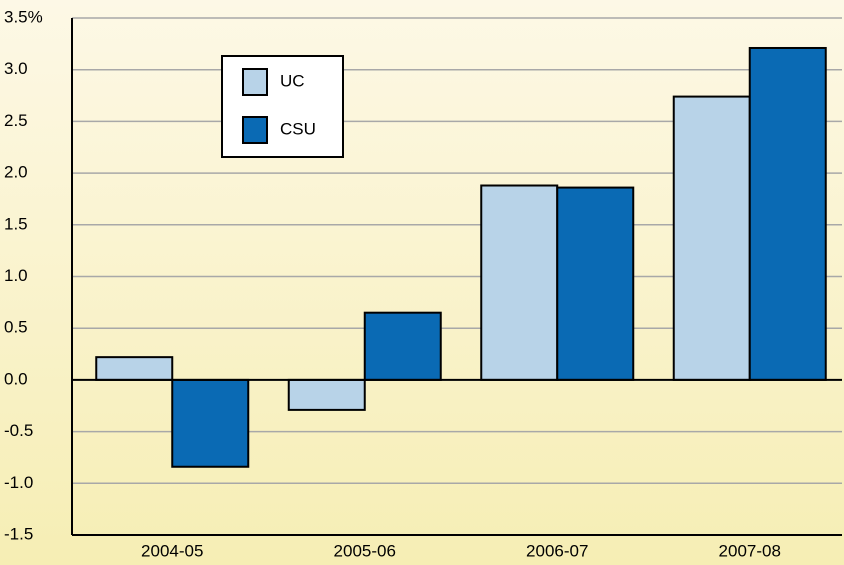  Describe the element at coordinates (16, 378) in the screenshot. I see `y-tick-label: 0.0` at that location.